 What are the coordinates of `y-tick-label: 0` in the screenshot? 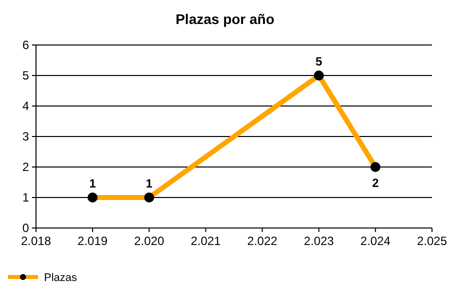 It's located at (26, 228).